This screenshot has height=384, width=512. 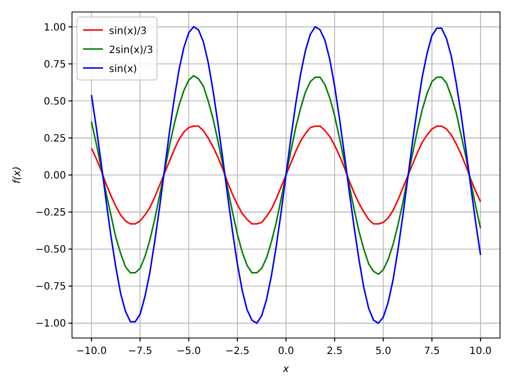 What do you see at coordinates (50, 213) in the screenshot?
I see `y-tick-label: −0.25` at bounding box center [50, 213].